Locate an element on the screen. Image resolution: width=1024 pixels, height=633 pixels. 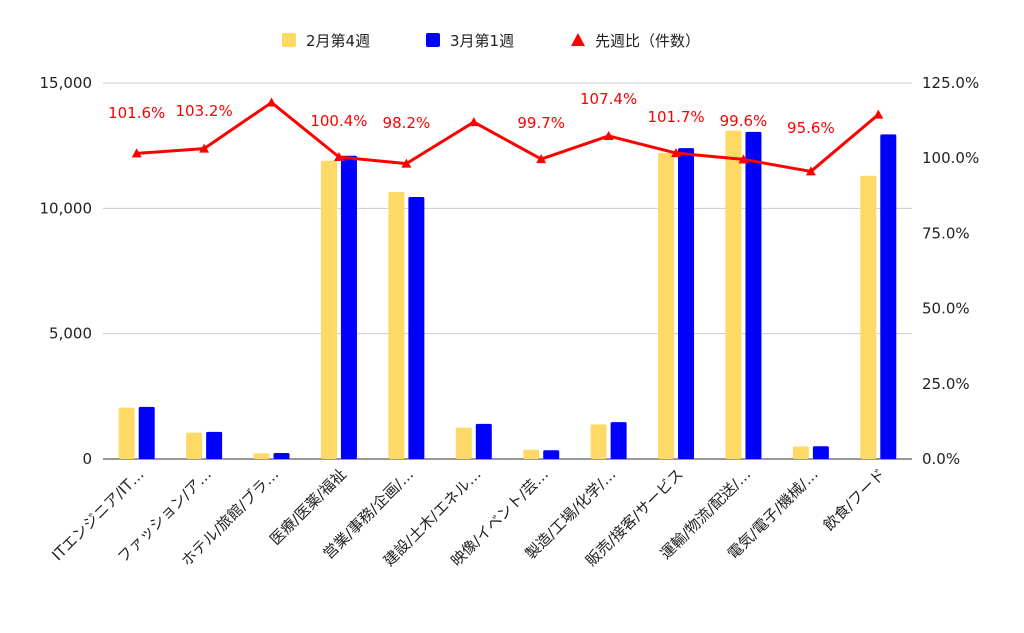
data-label: 99.6% is located at coordinates (744, 121).